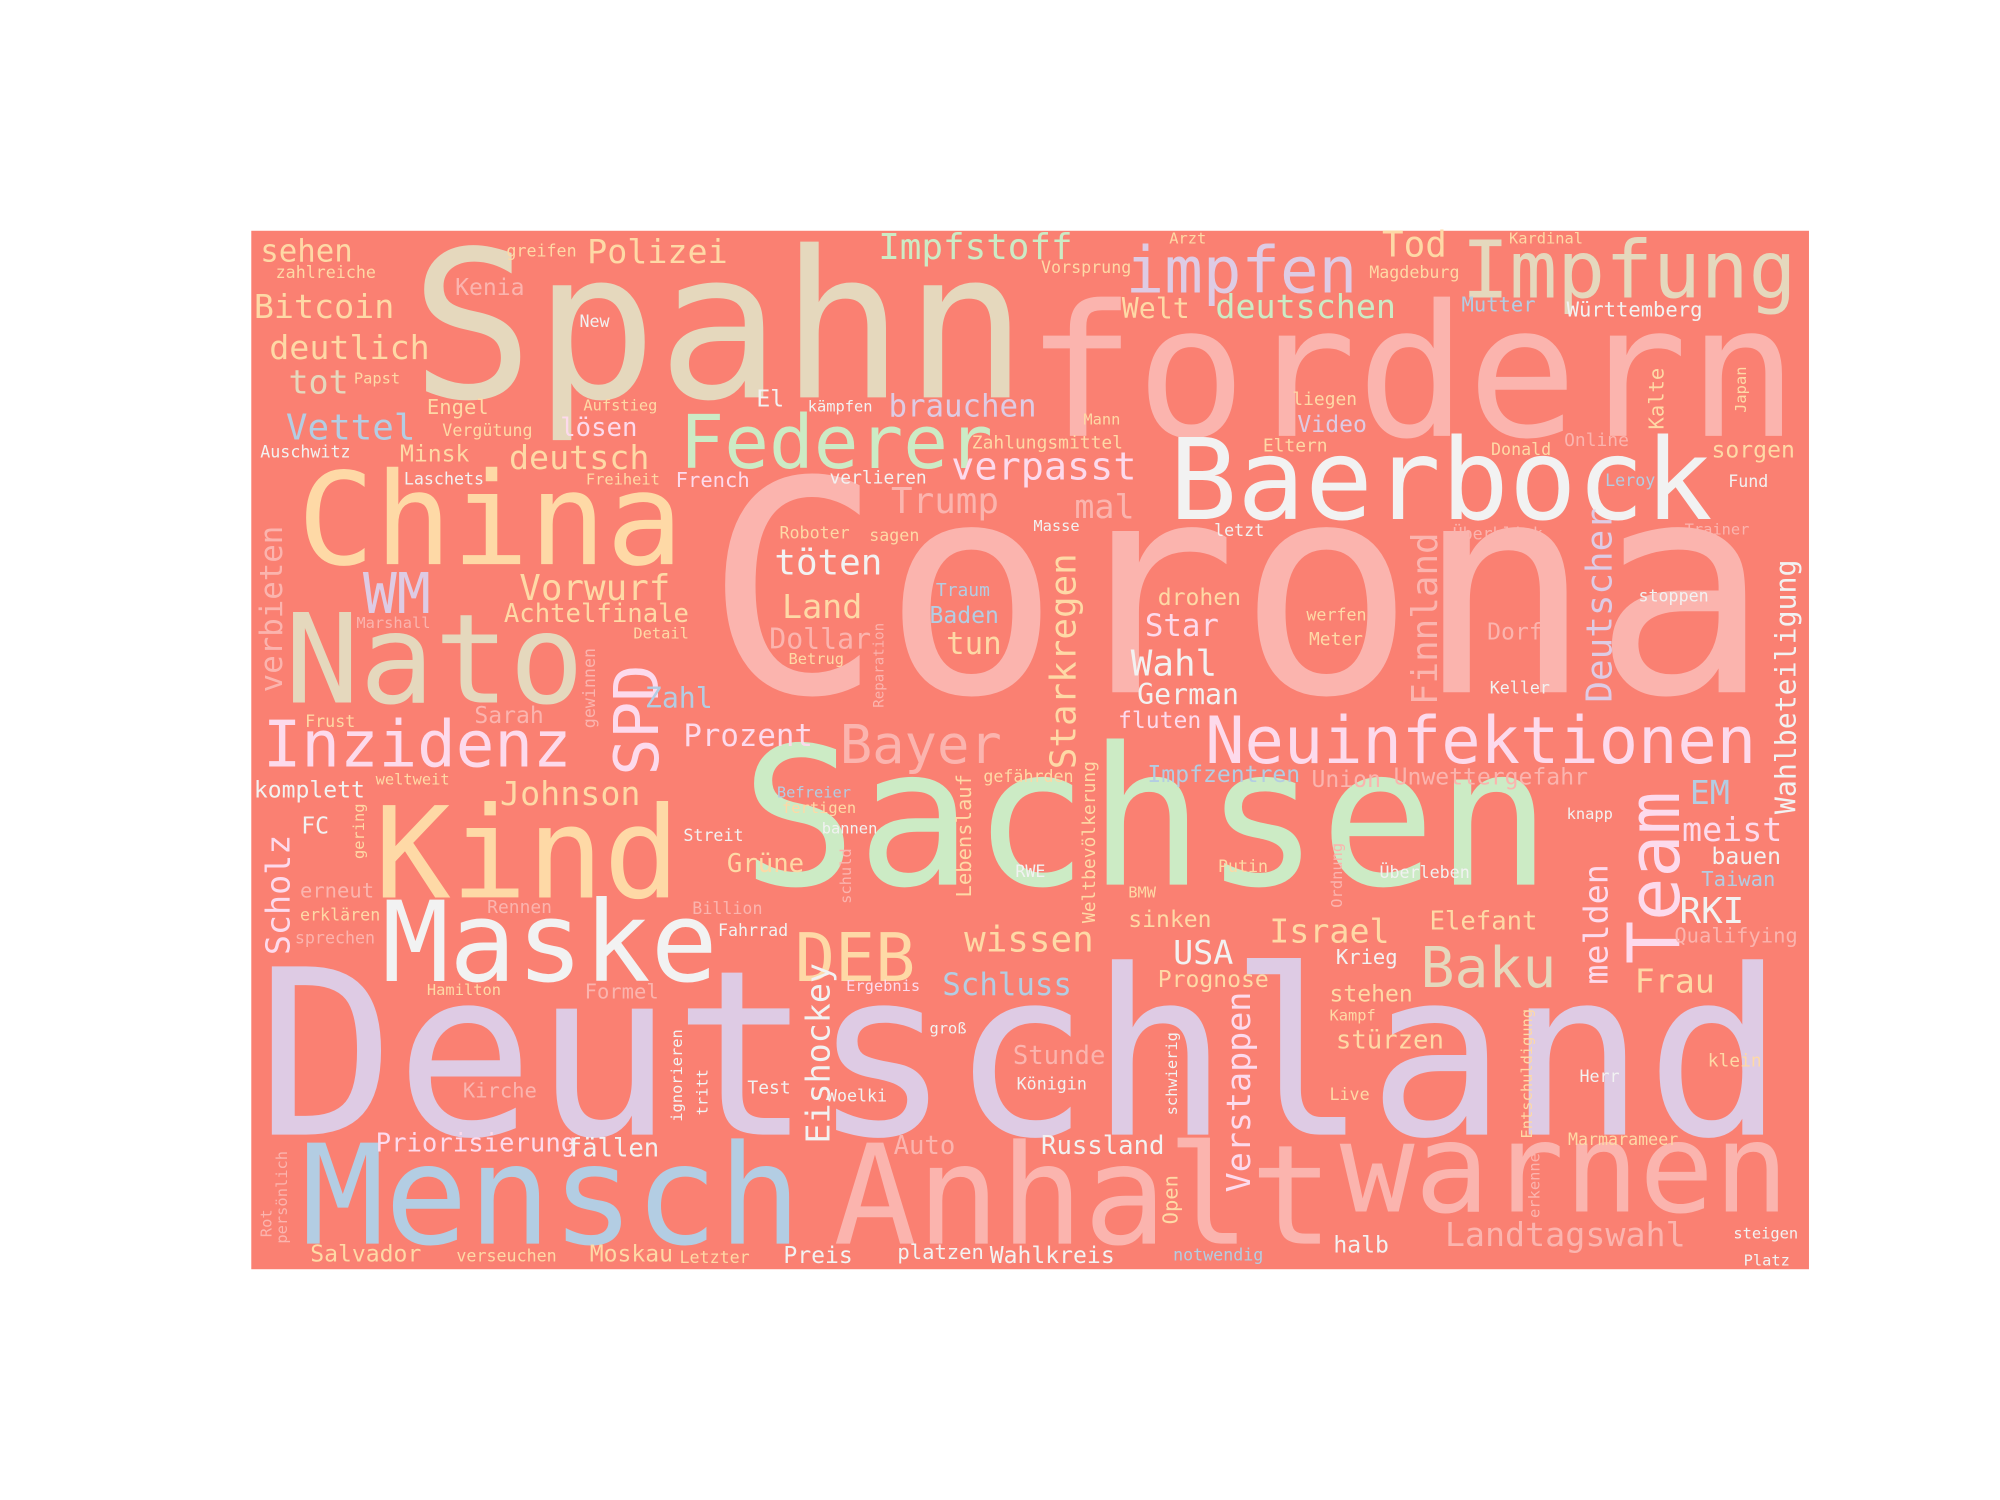 The height and width of the screenshot is (1500, 2000). Describe the element at coordinates (1243, 866) in the screenshot. I see `cloud-word: Putin` at that location.